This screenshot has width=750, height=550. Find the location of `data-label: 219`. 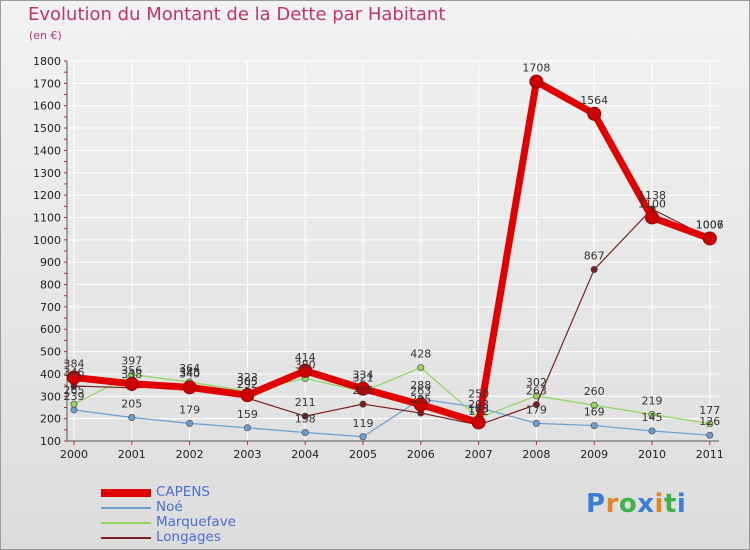

data-label: 219 is located at coordinates (652, 400).